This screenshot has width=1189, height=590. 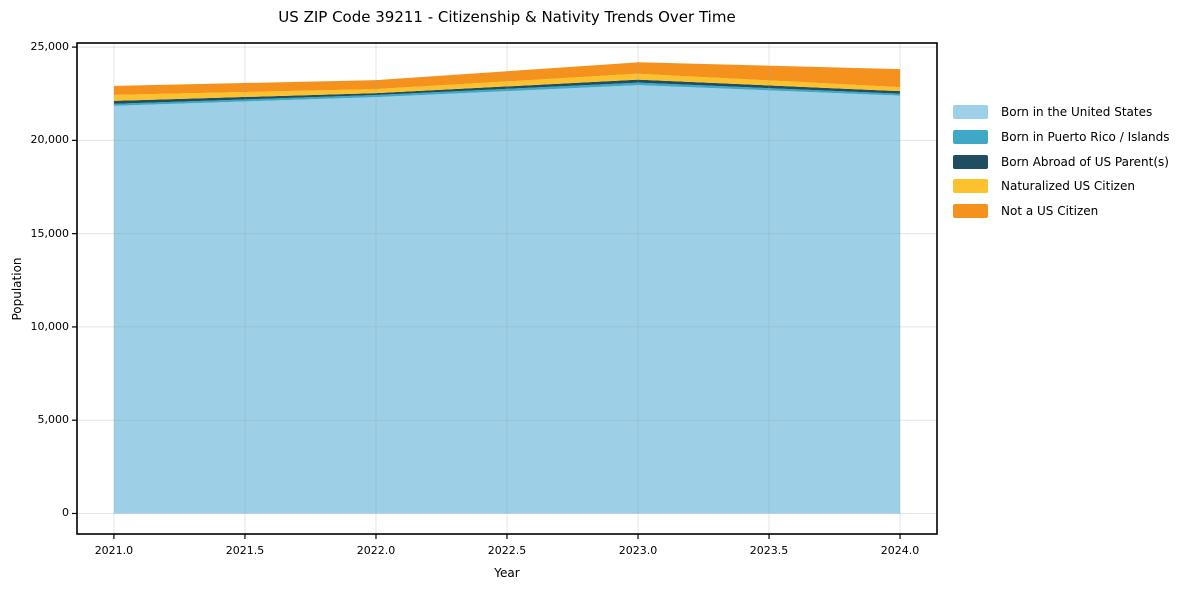 What do you see at coordinates (1085, 161) in the screenshot?
I see `legend-label: Born Abroad of US Parent(s)` at bounding box center [1085, 161].